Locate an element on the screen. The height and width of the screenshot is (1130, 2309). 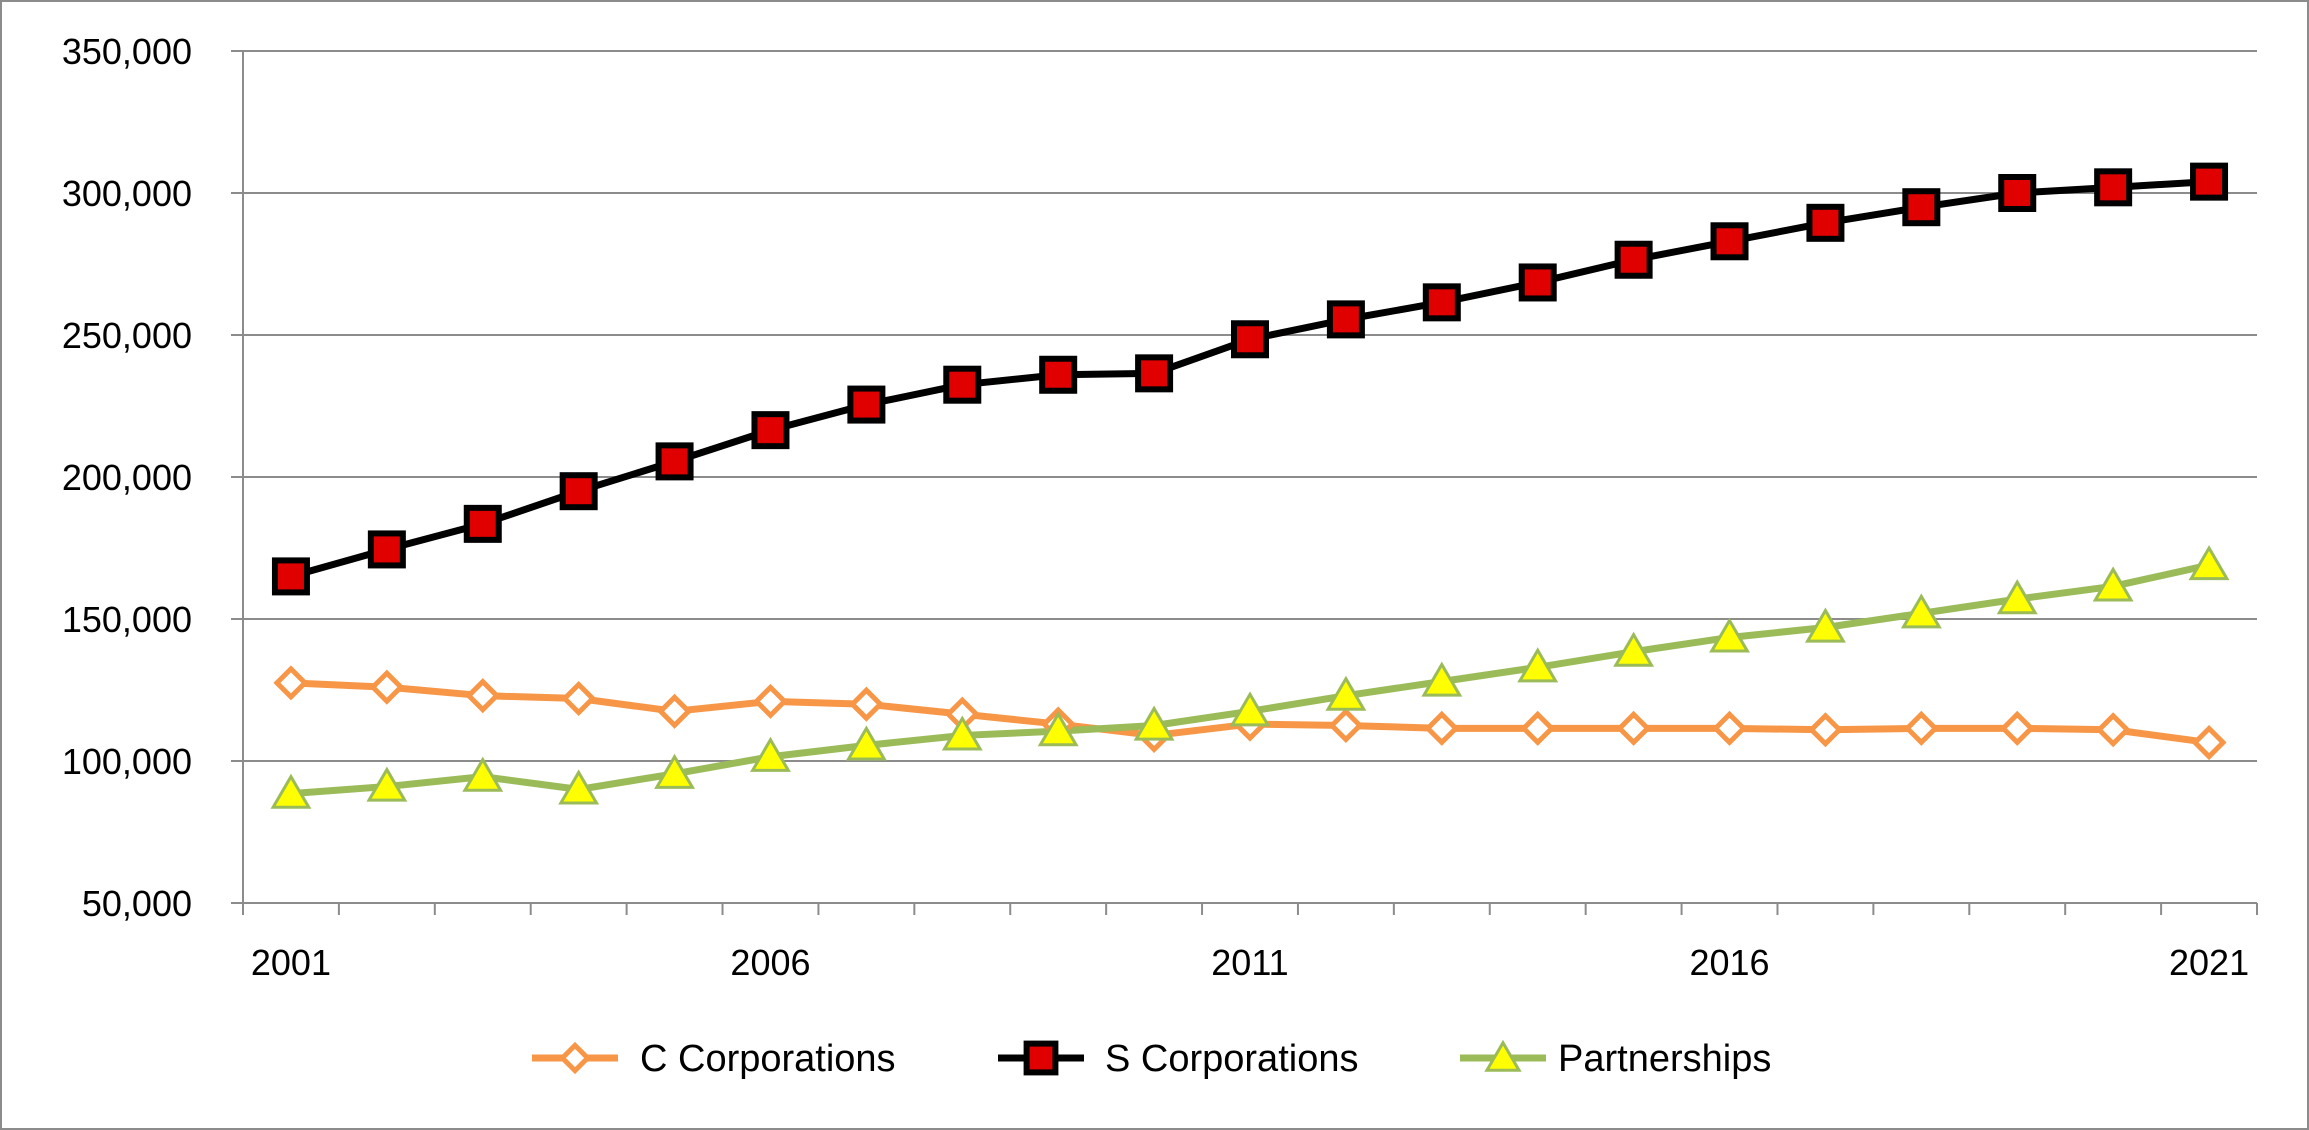
x-tick-label: 2006 is located at coordinates (770, 962).